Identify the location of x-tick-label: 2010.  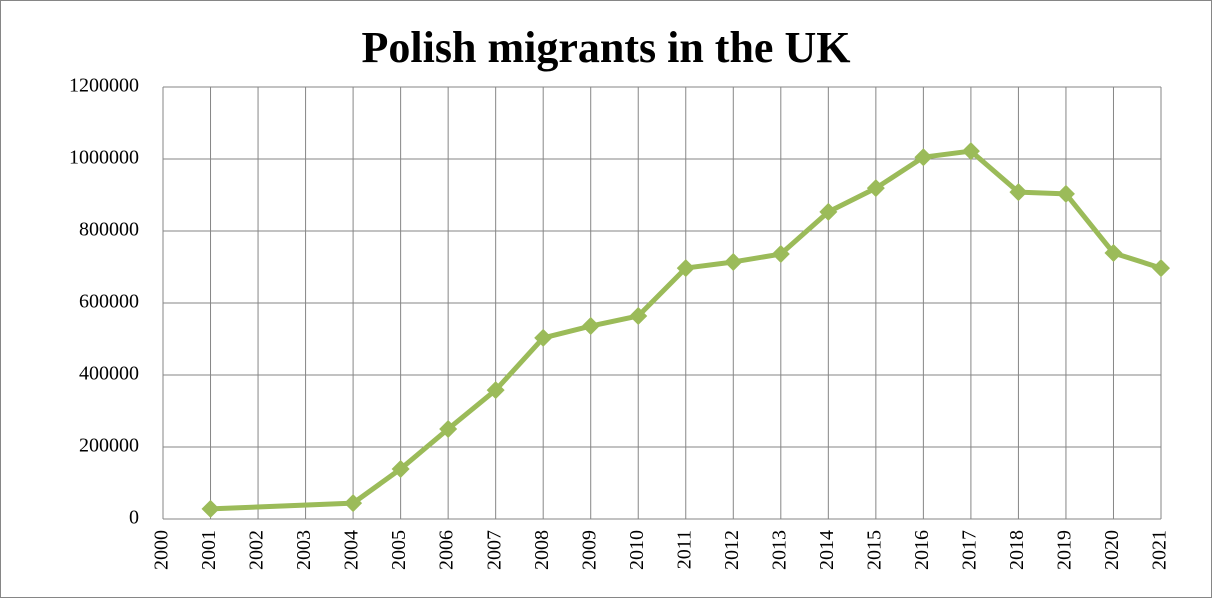
(637, 550).